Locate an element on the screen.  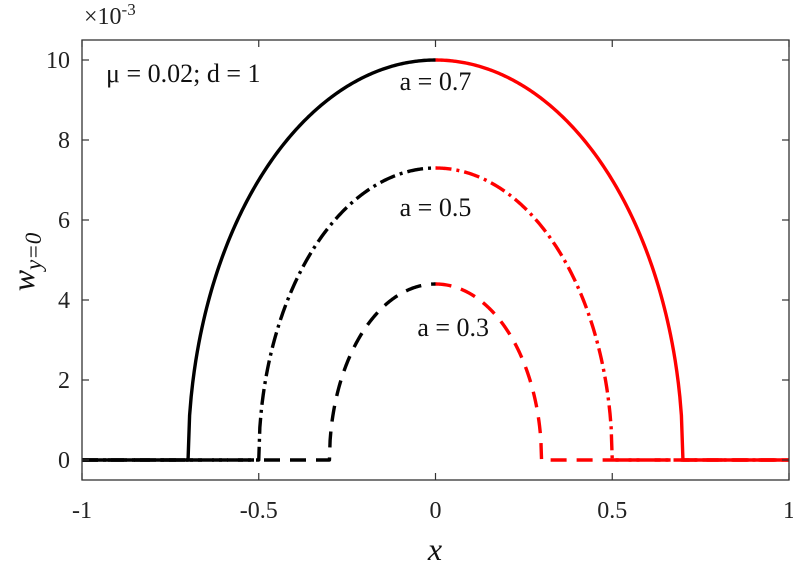
series-labels: a = 0.7 a = 0.5 a = 0.3 is located at coordinates (444, 204).